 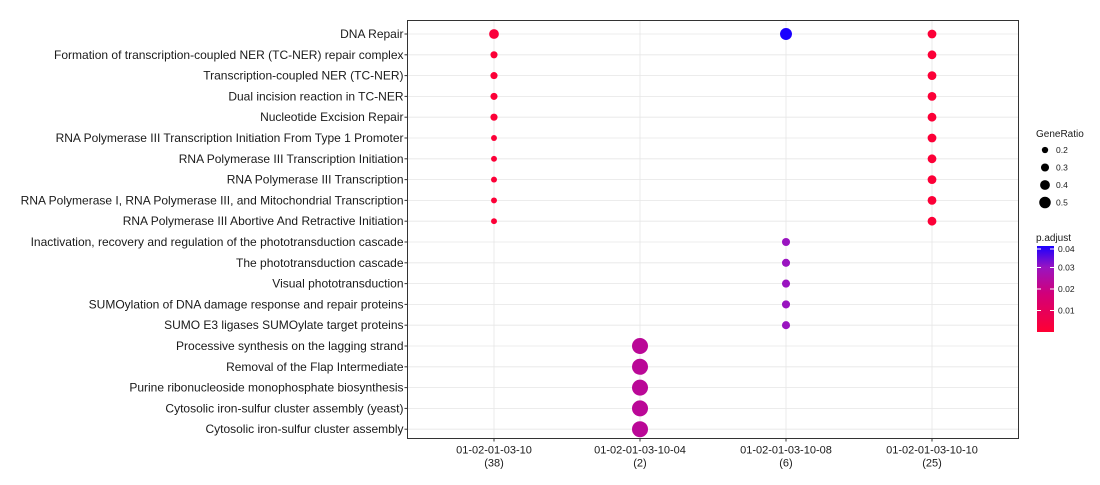 What do you see at coordinates (1055, 282) in the screenshot?
I see `padjust-legend: p.adjust 0.01 0.02 0.03 0.04` at bounding box center [1055, 282].